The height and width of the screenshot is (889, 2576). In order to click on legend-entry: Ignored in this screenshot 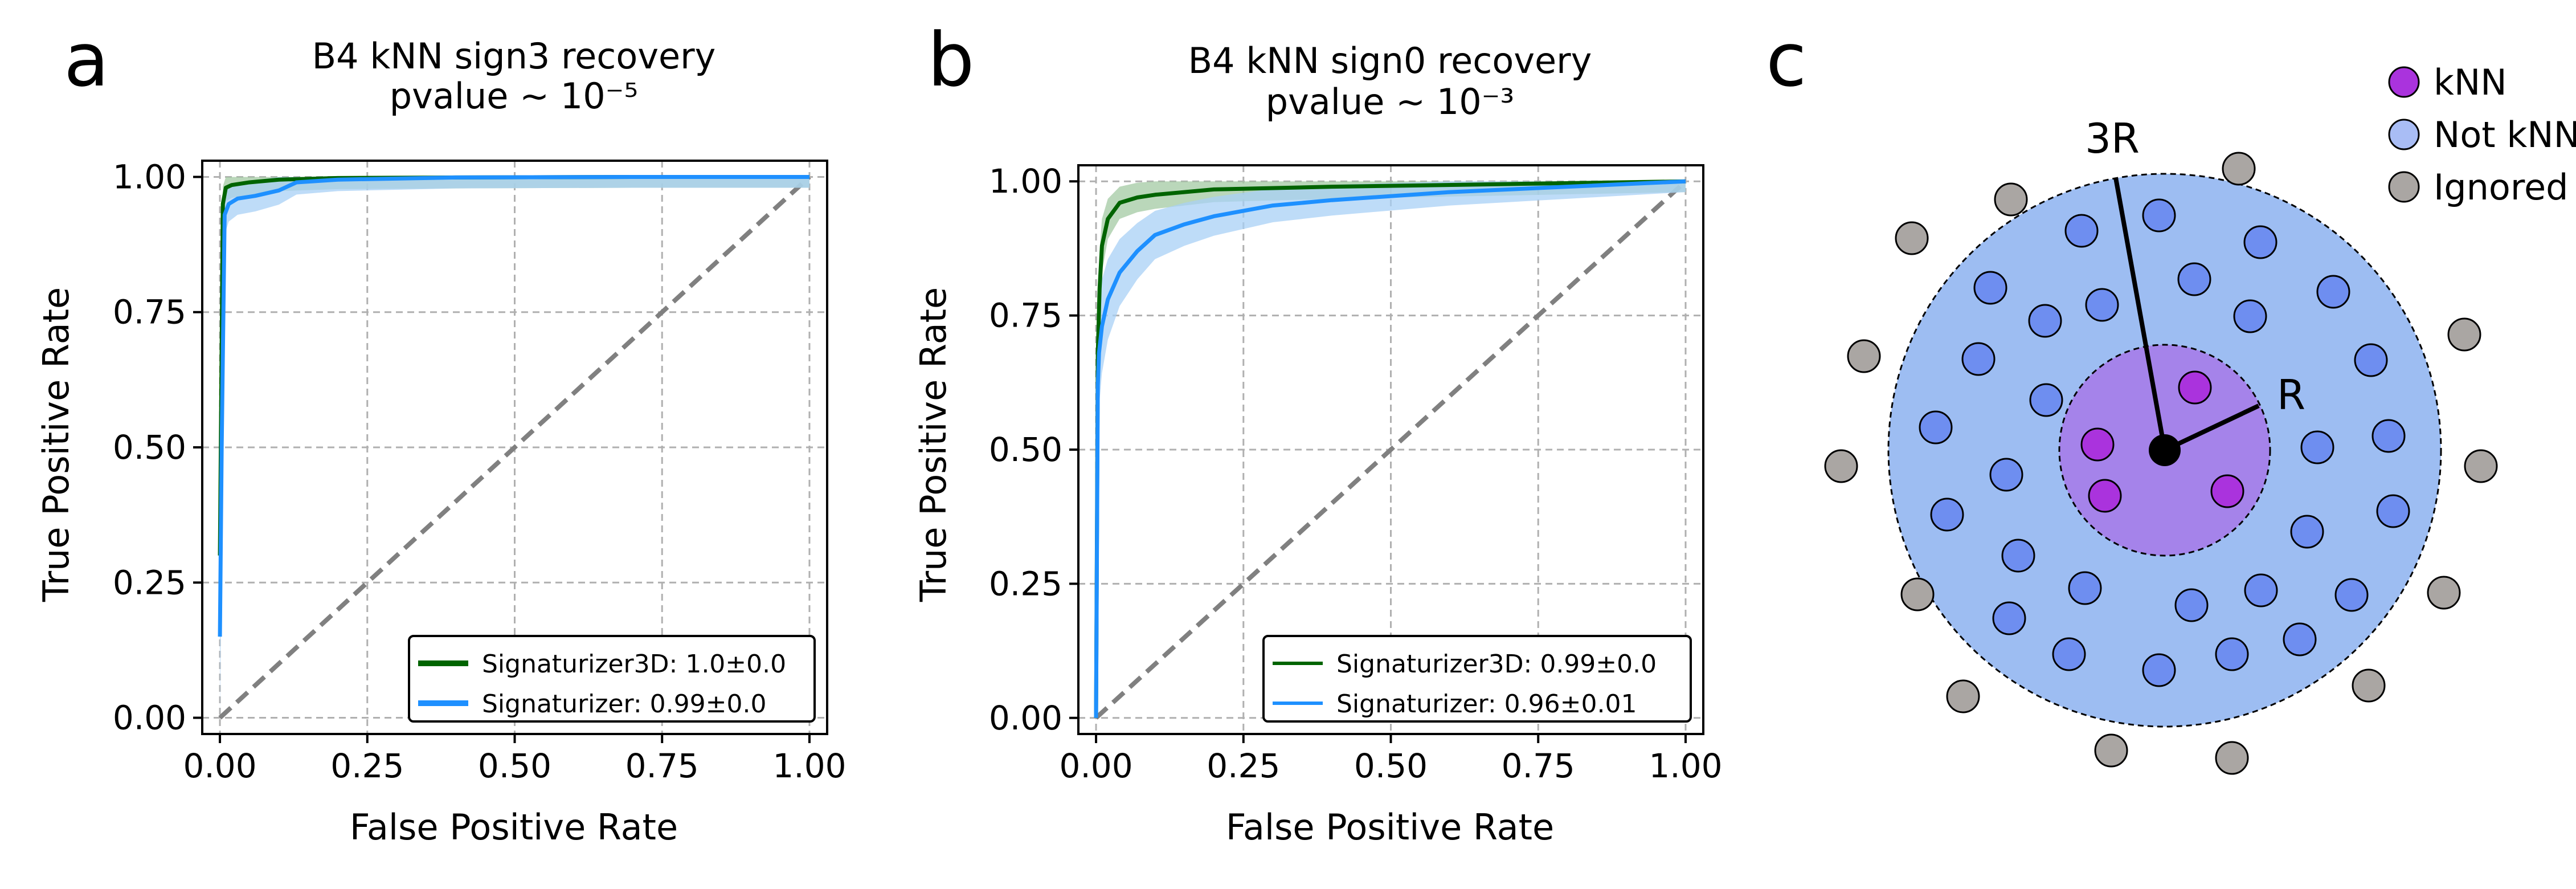, I will do `click(2501, 187)`.